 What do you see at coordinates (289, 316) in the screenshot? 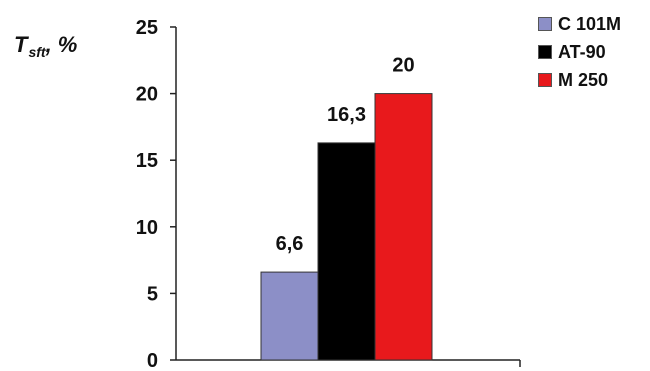
I see `bar-c101m` at bounding box center [289, 316].